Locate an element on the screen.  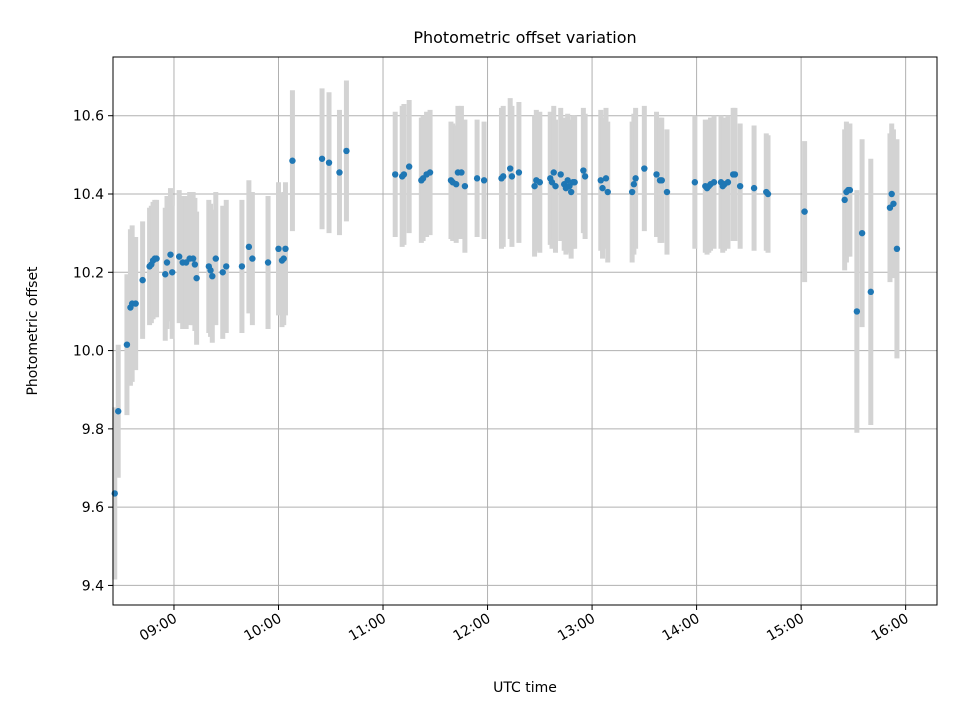
y-tick-label: 9.8 is located at coordinates (93, 430).